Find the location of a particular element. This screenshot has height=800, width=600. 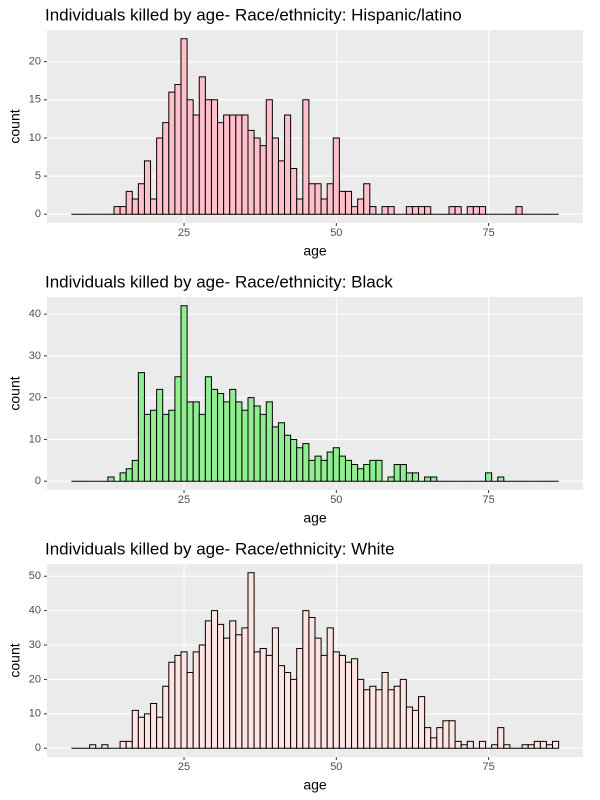

y-tick-label: 5 is located at coordinates (38, 176).